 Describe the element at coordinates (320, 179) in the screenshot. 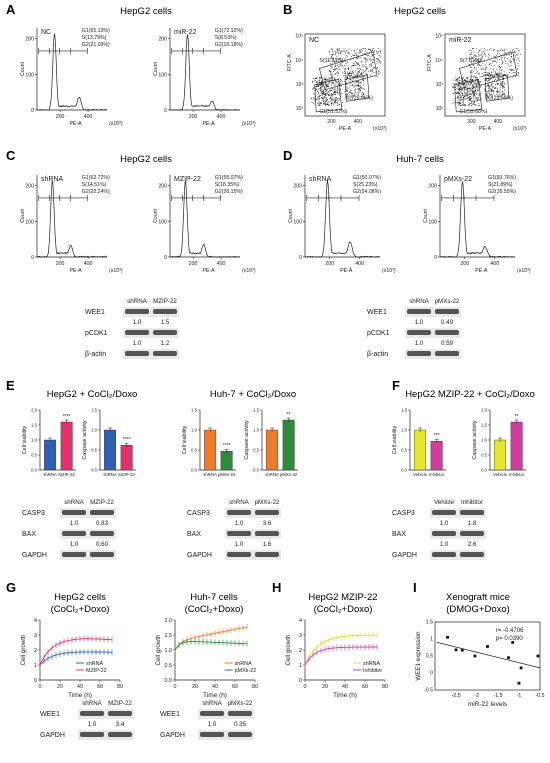

I see `sample-label: shRNA` at that location.